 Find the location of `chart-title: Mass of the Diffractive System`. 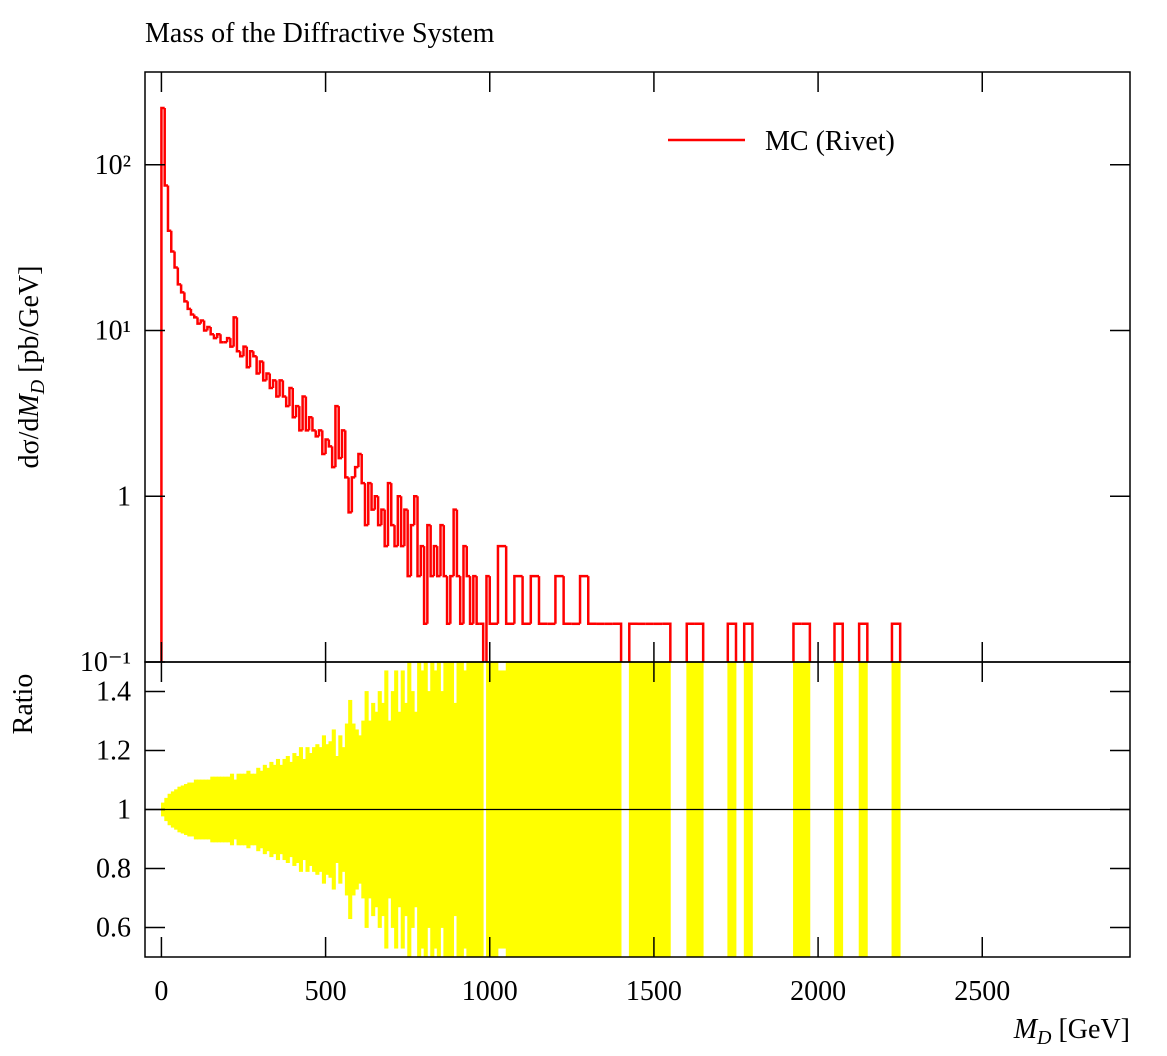

chart-title: Mass of the Diffractive System is located at coordinates (320, 33).